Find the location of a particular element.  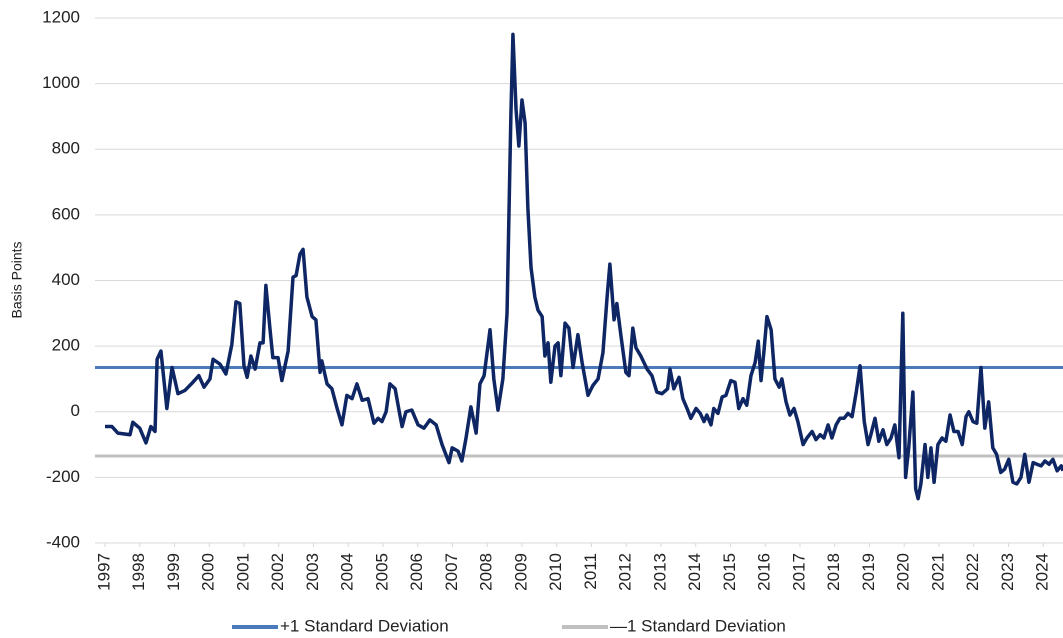

y-tick-label: 0 is located at coordinates (75, 410).